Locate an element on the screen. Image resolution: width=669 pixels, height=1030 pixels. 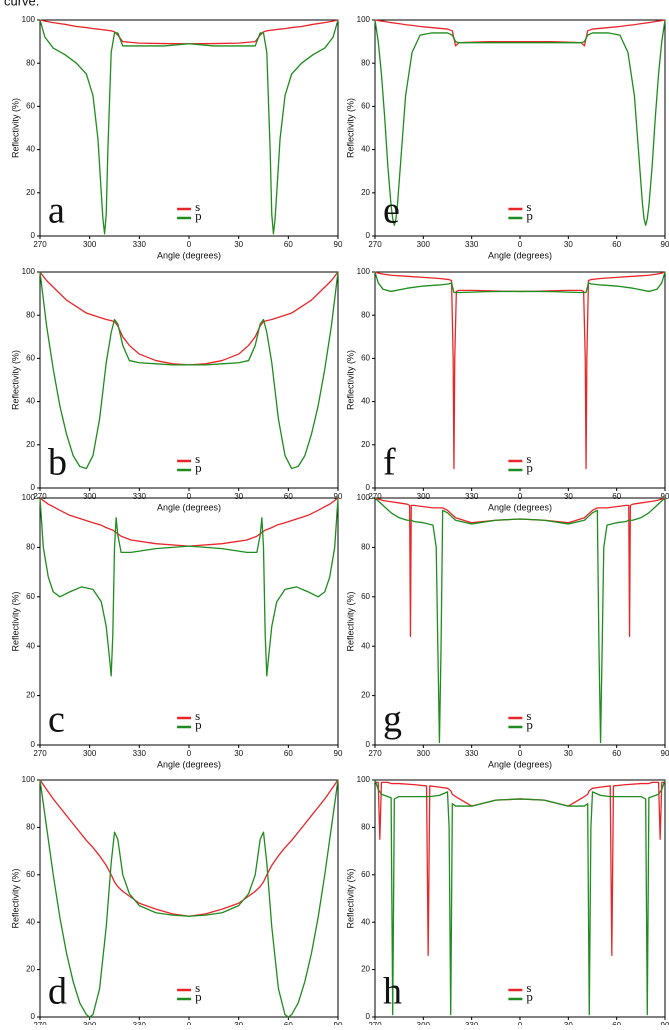
caption: curve. is located at coordinates (21, 4).